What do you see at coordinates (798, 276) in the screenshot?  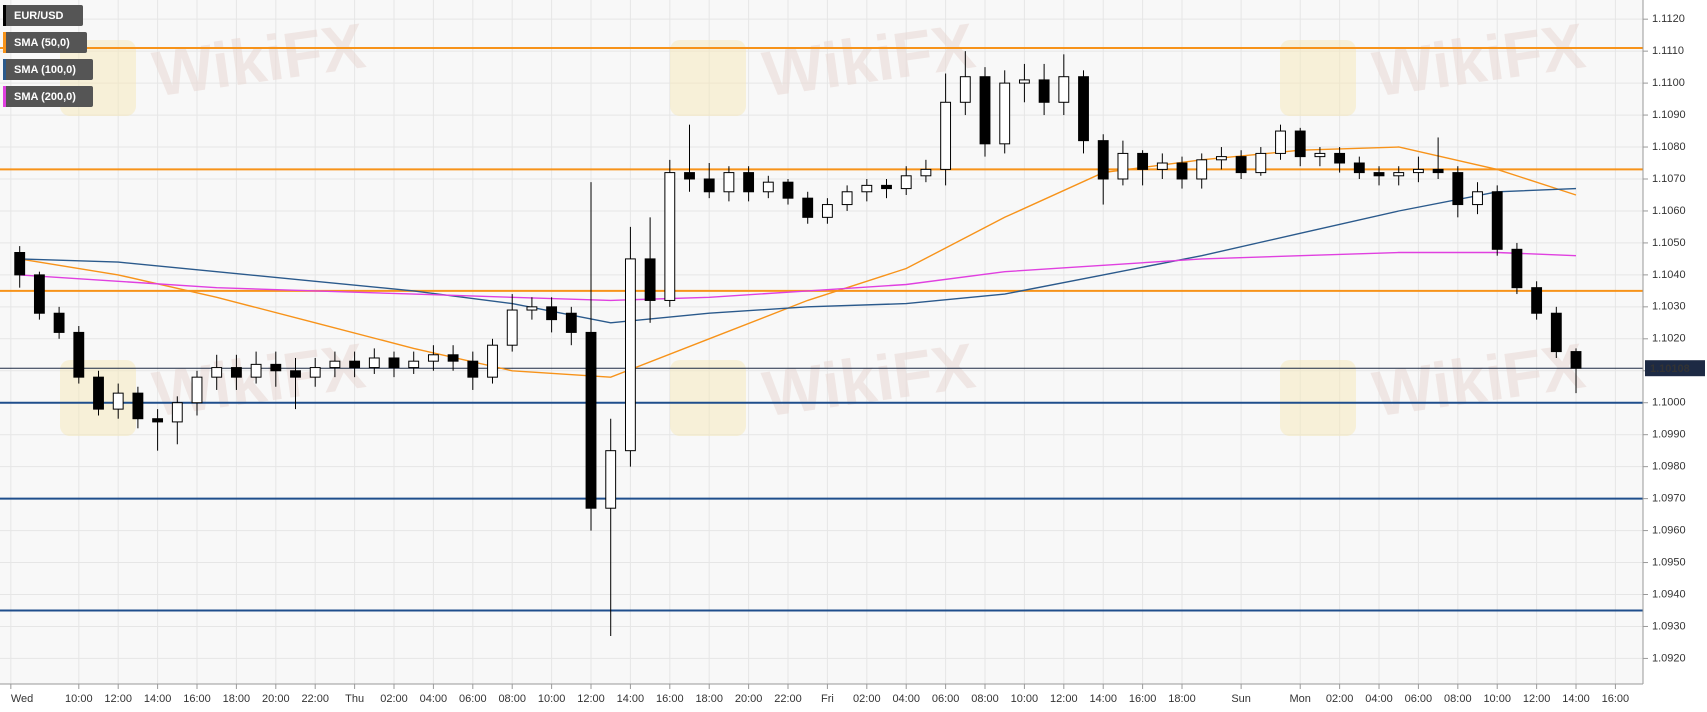 I see `sma-line` at bounding box center [798, 276].